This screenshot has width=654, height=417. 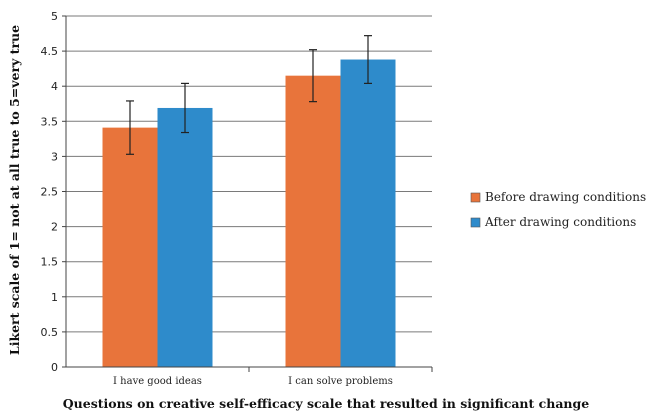 What do you see at coordinates (560, 222) in the screenshot?
I see `legend-label: After drawing conditions` at bounding box center [560, 222].